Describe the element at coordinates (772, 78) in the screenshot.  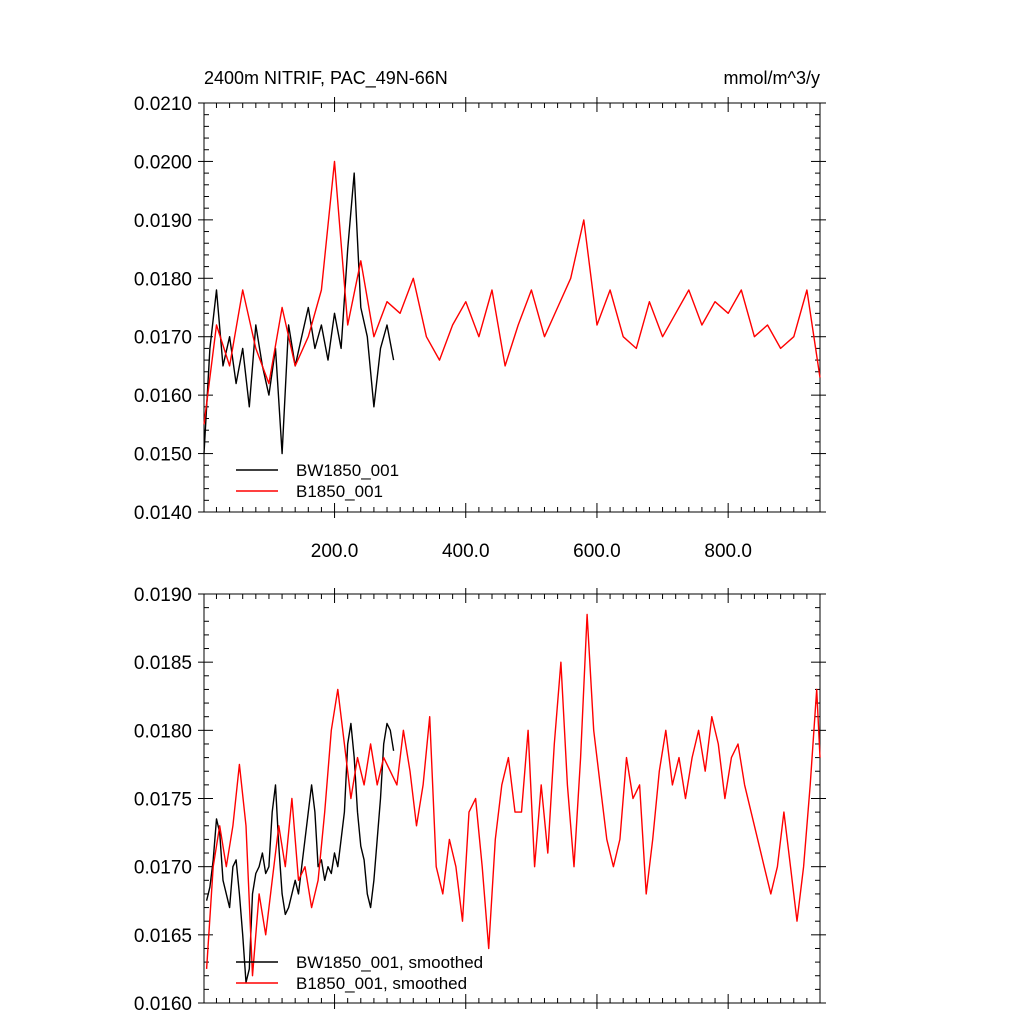
I see `chart-units: mmol/m^3/y` at that location.